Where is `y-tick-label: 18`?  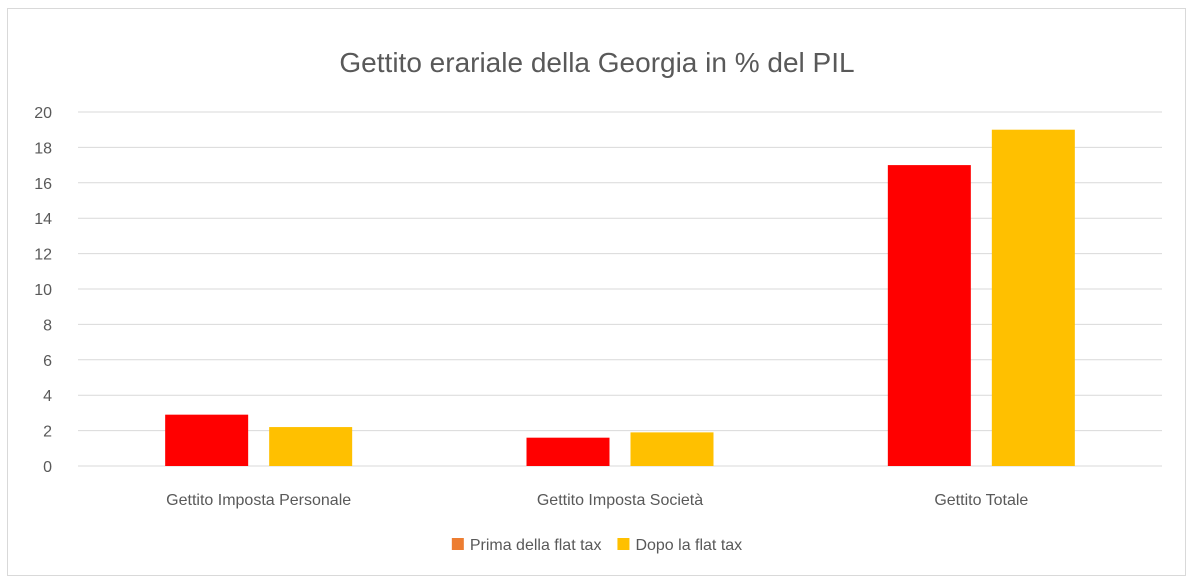 y-tick-label: 18 is located at coordinates (43, 148).